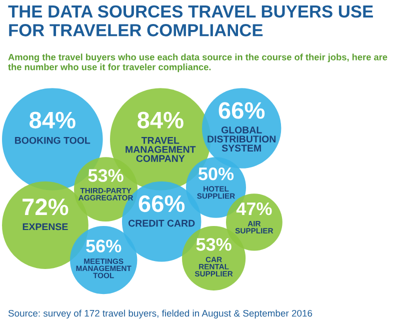 This screenshot has height=325, width=400. I want to click on data-label: 47%, so click(254, 209).